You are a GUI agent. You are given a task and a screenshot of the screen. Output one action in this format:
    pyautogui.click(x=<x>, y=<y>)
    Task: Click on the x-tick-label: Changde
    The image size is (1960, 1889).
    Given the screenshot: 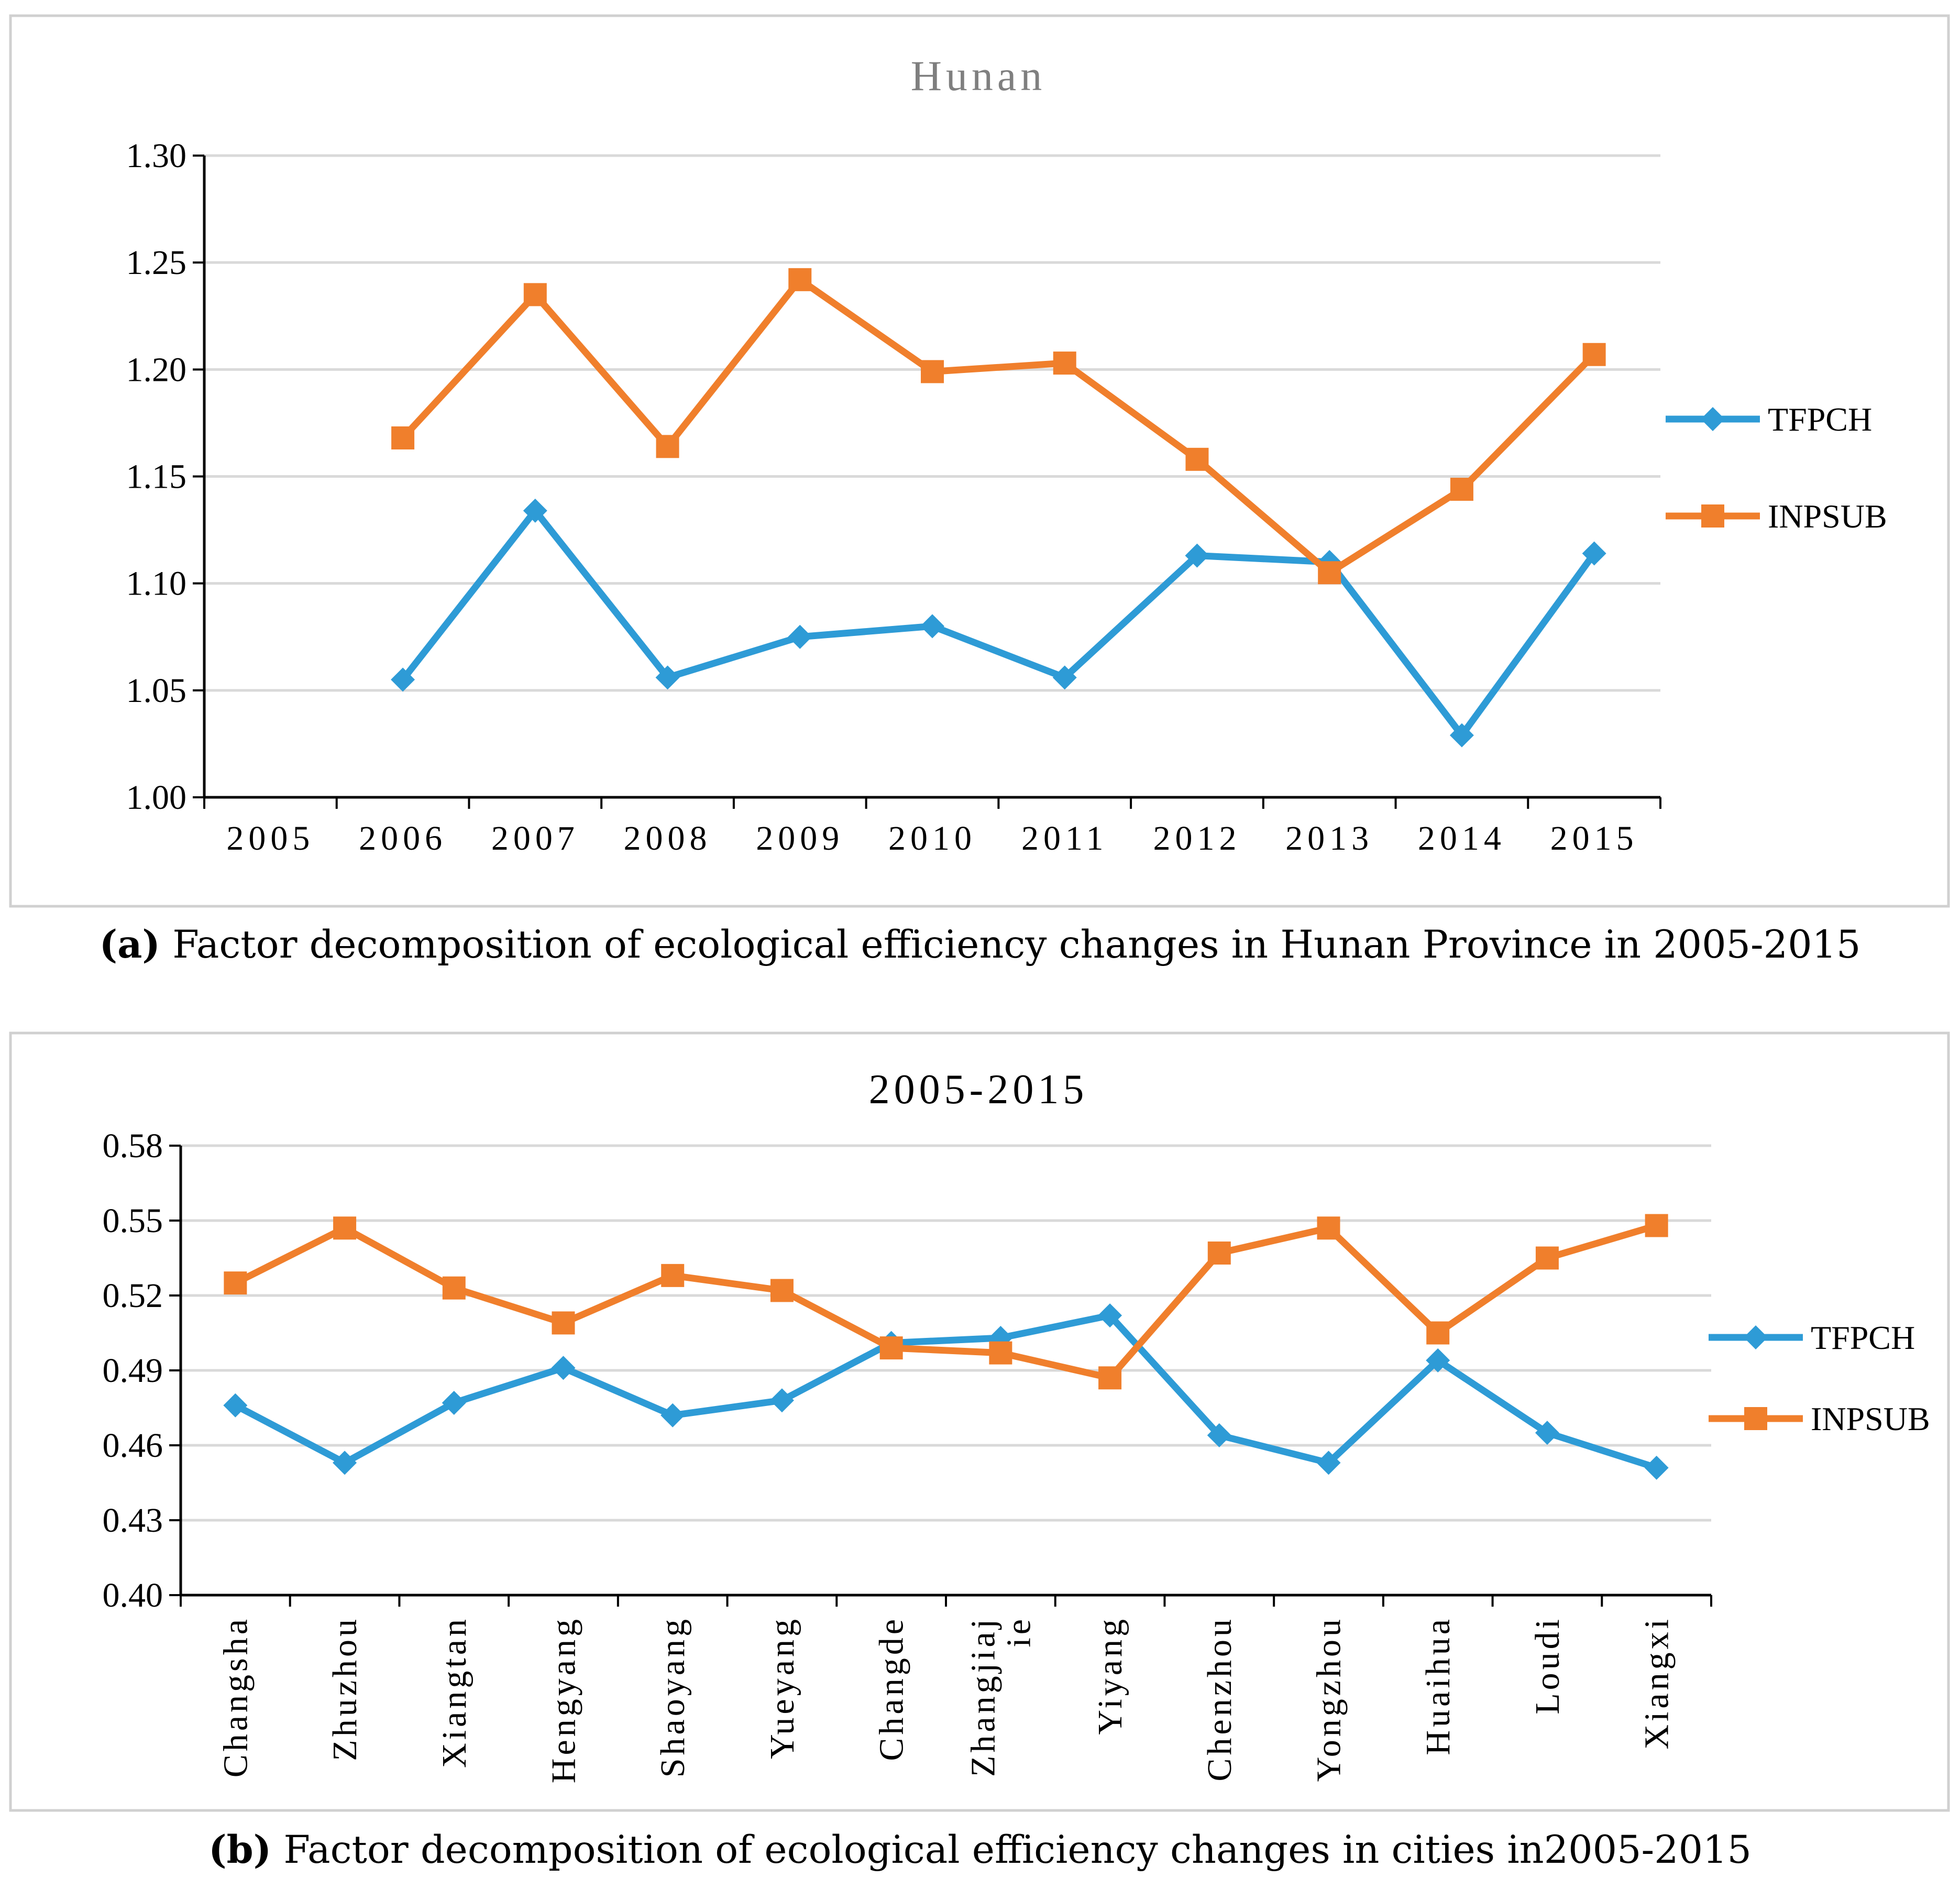 What is the action you would take?
    pyautogui.click(x=892, y=1688)
    